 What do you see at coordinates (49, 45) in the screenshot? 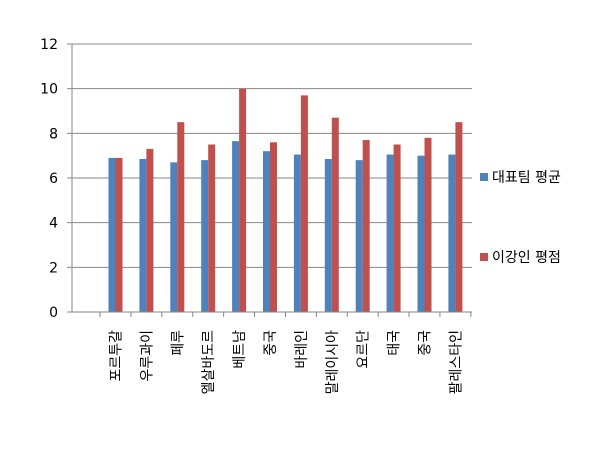
I see `y-tick-label: 12` at bounding box center [49, 45].